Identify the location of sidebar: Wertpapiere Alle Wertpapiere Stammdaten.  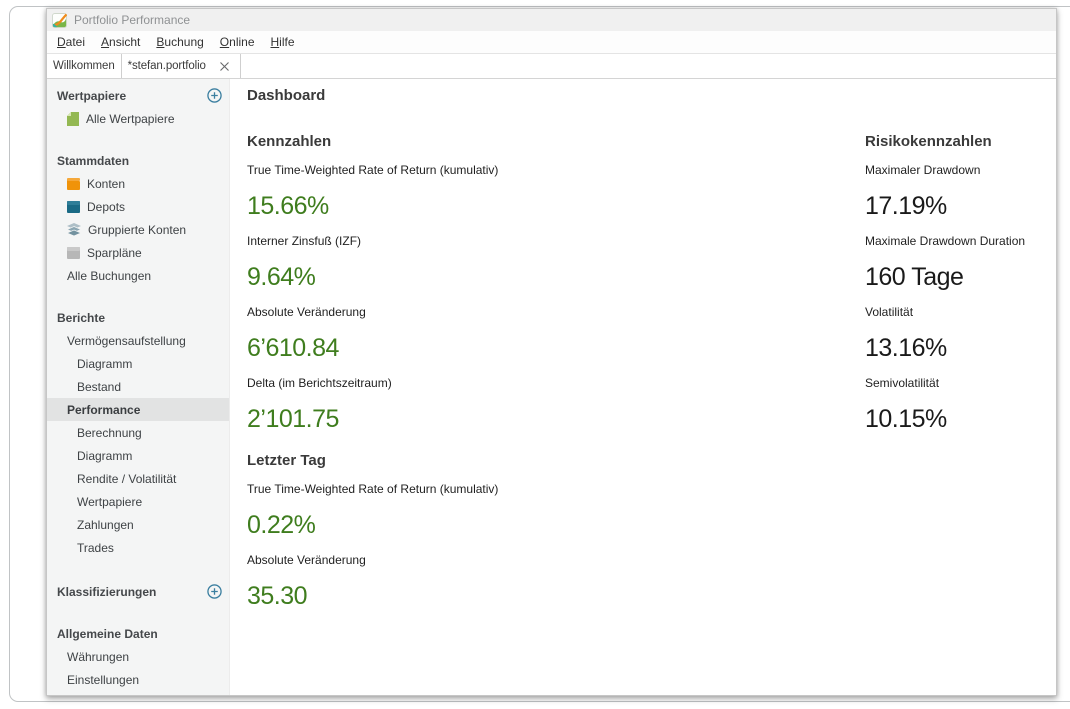
(138, 387).